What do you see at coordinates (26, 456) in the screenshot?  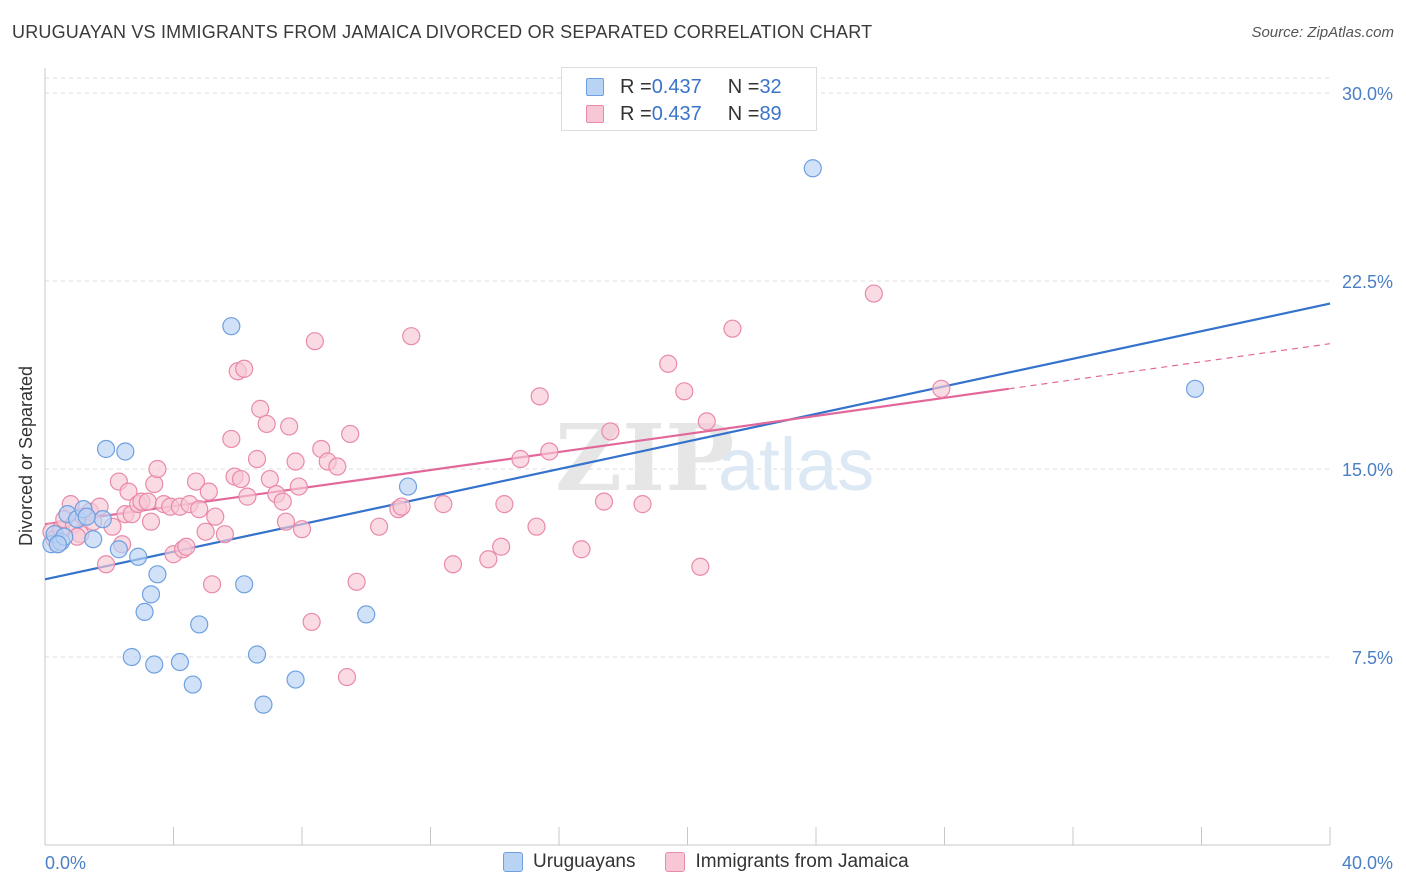 I see `y-axis-title: Divorced or Separated` at bounding box center [26, 456].